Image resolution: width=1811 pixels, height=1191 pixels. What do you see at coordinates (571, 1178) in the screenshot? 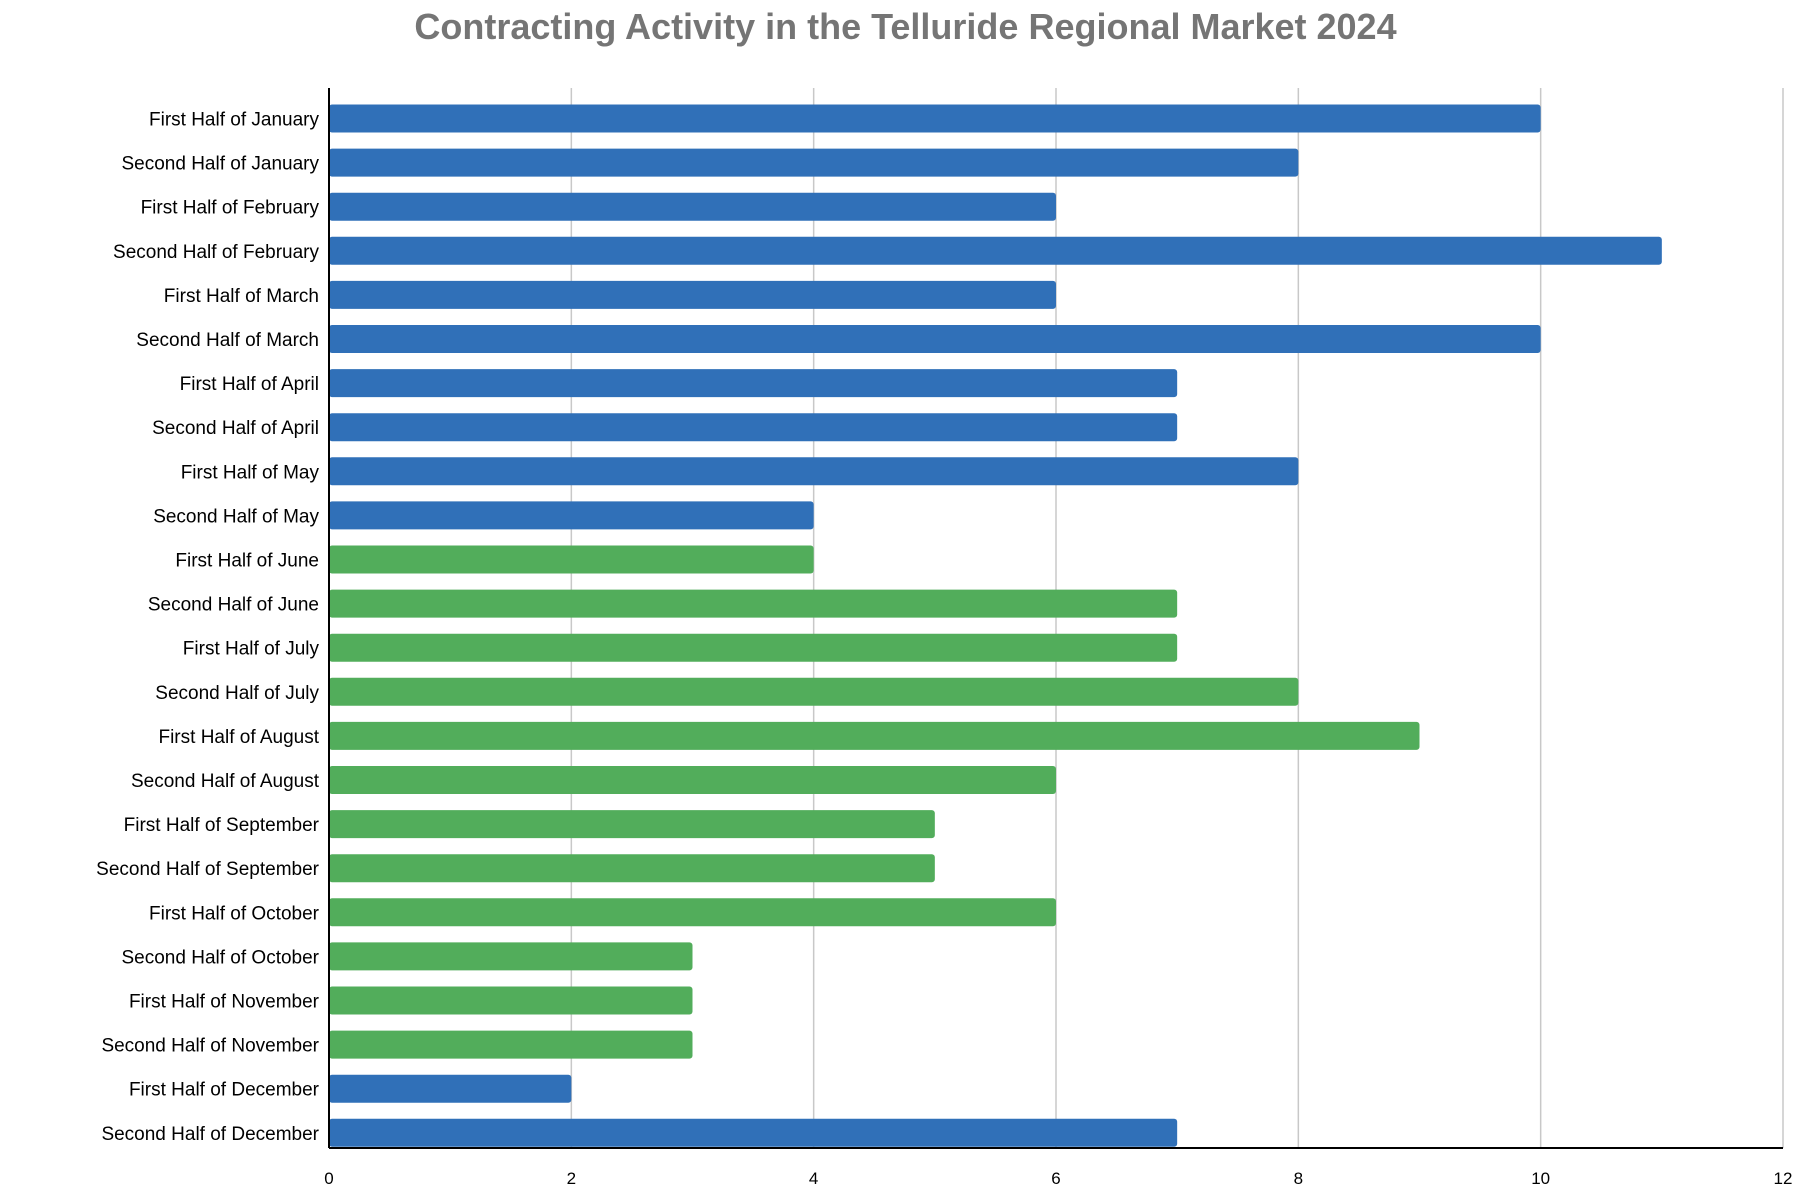
I see `x-tick-label: 2` at bounding box center [571, 1178].